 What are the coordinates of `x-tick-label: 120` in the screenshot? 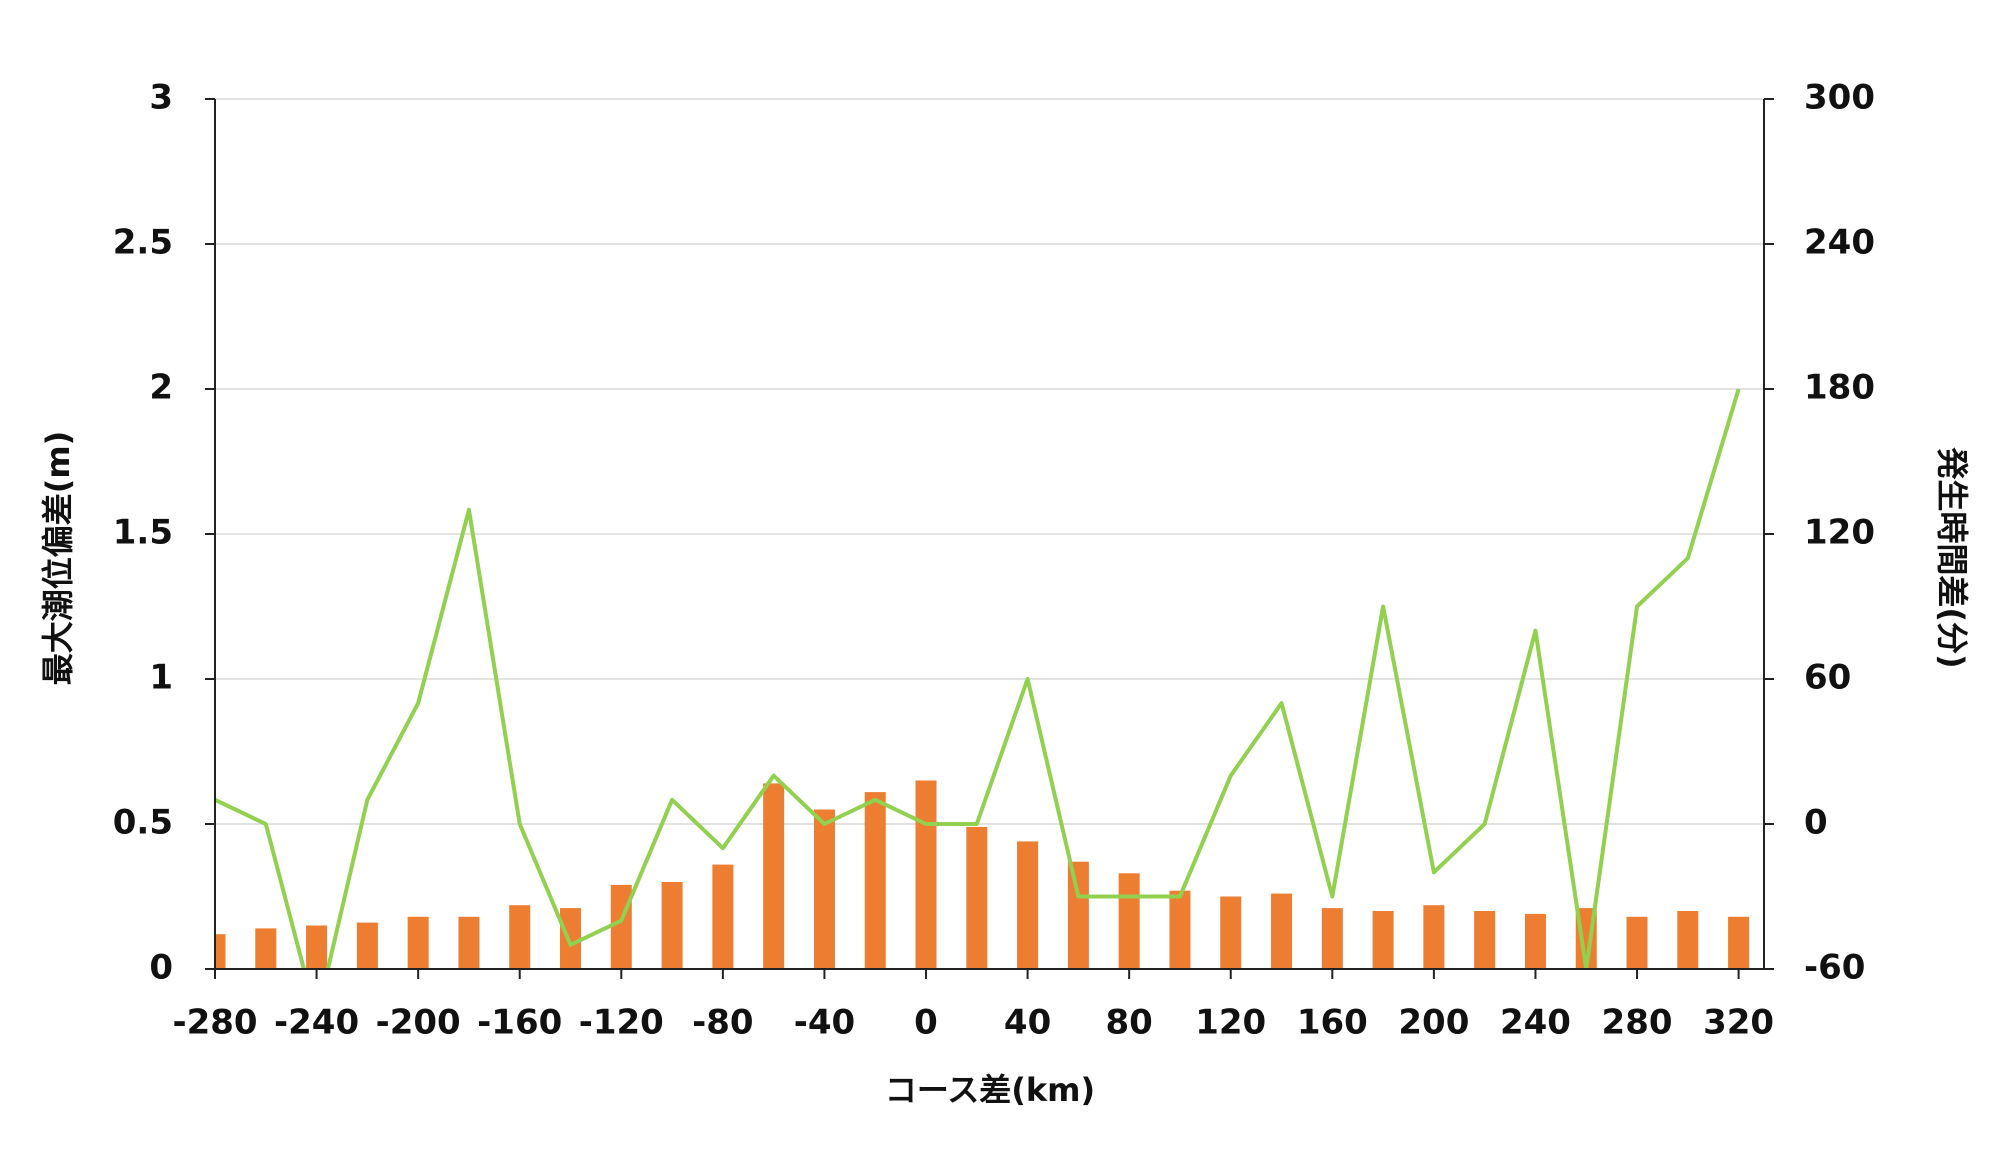 It's located at (1230, 1023).